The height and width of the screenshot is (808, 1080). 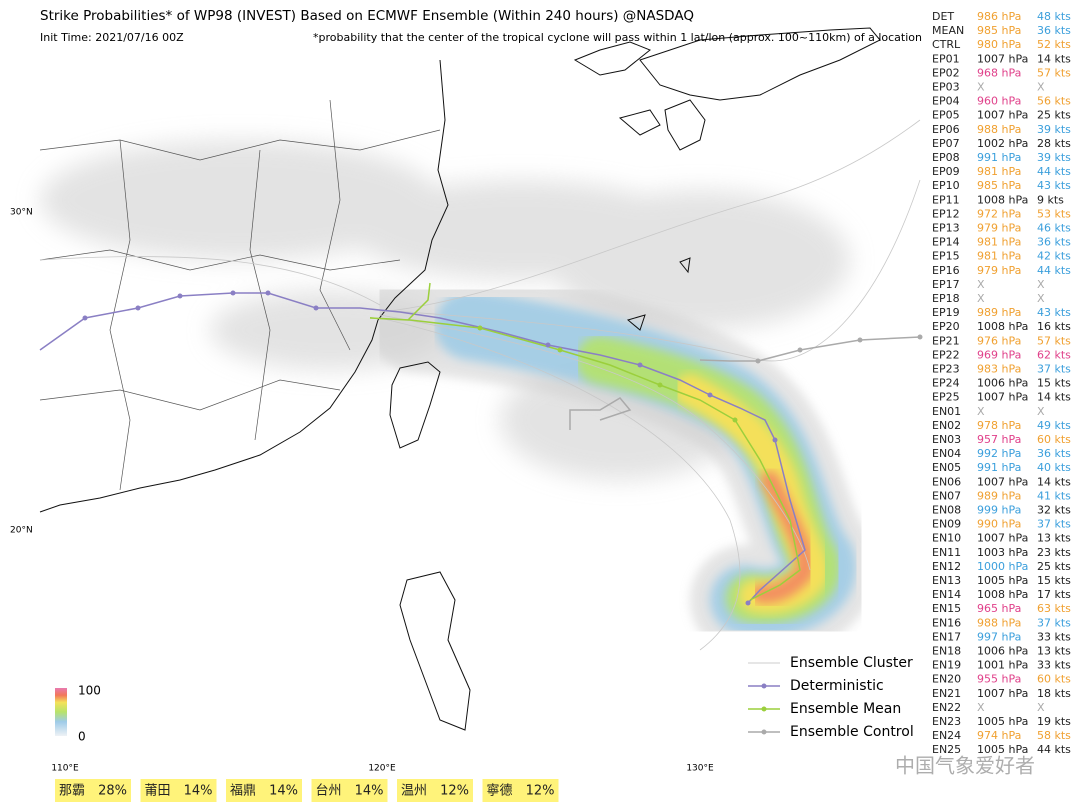 What do you see at coordinates (382, 769) in the screenshot?
I see `lon-label: 120°E` at bounding box center [382, 769].